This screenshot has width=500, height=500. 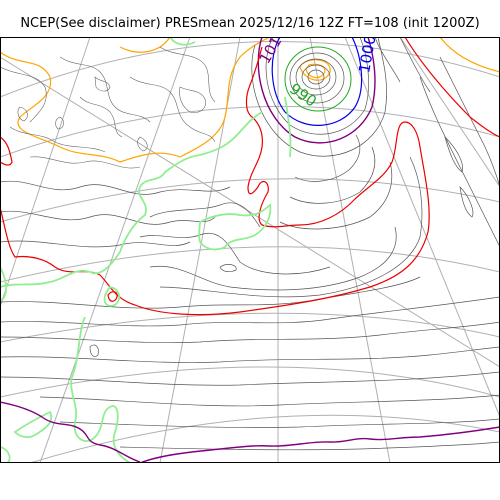 I want to click on contour-purple, so click(x=250, y=432).